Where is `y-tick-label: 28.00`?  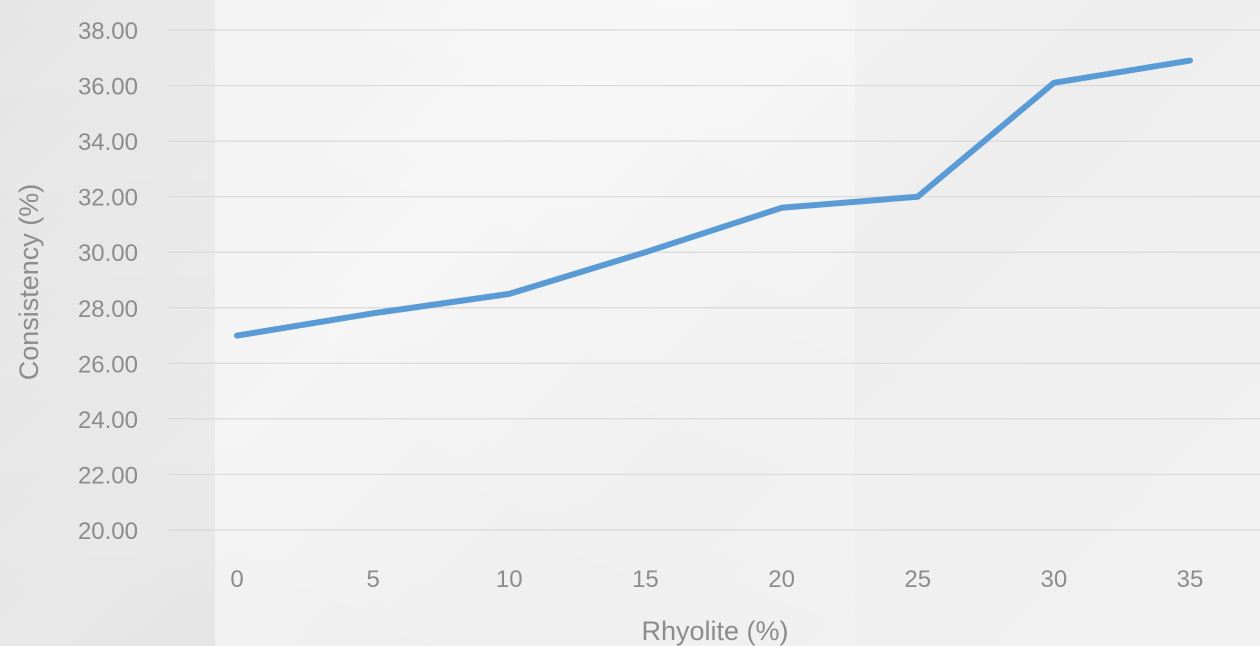 y-tick-label: 28.00 is located at coordinates (108, 309).